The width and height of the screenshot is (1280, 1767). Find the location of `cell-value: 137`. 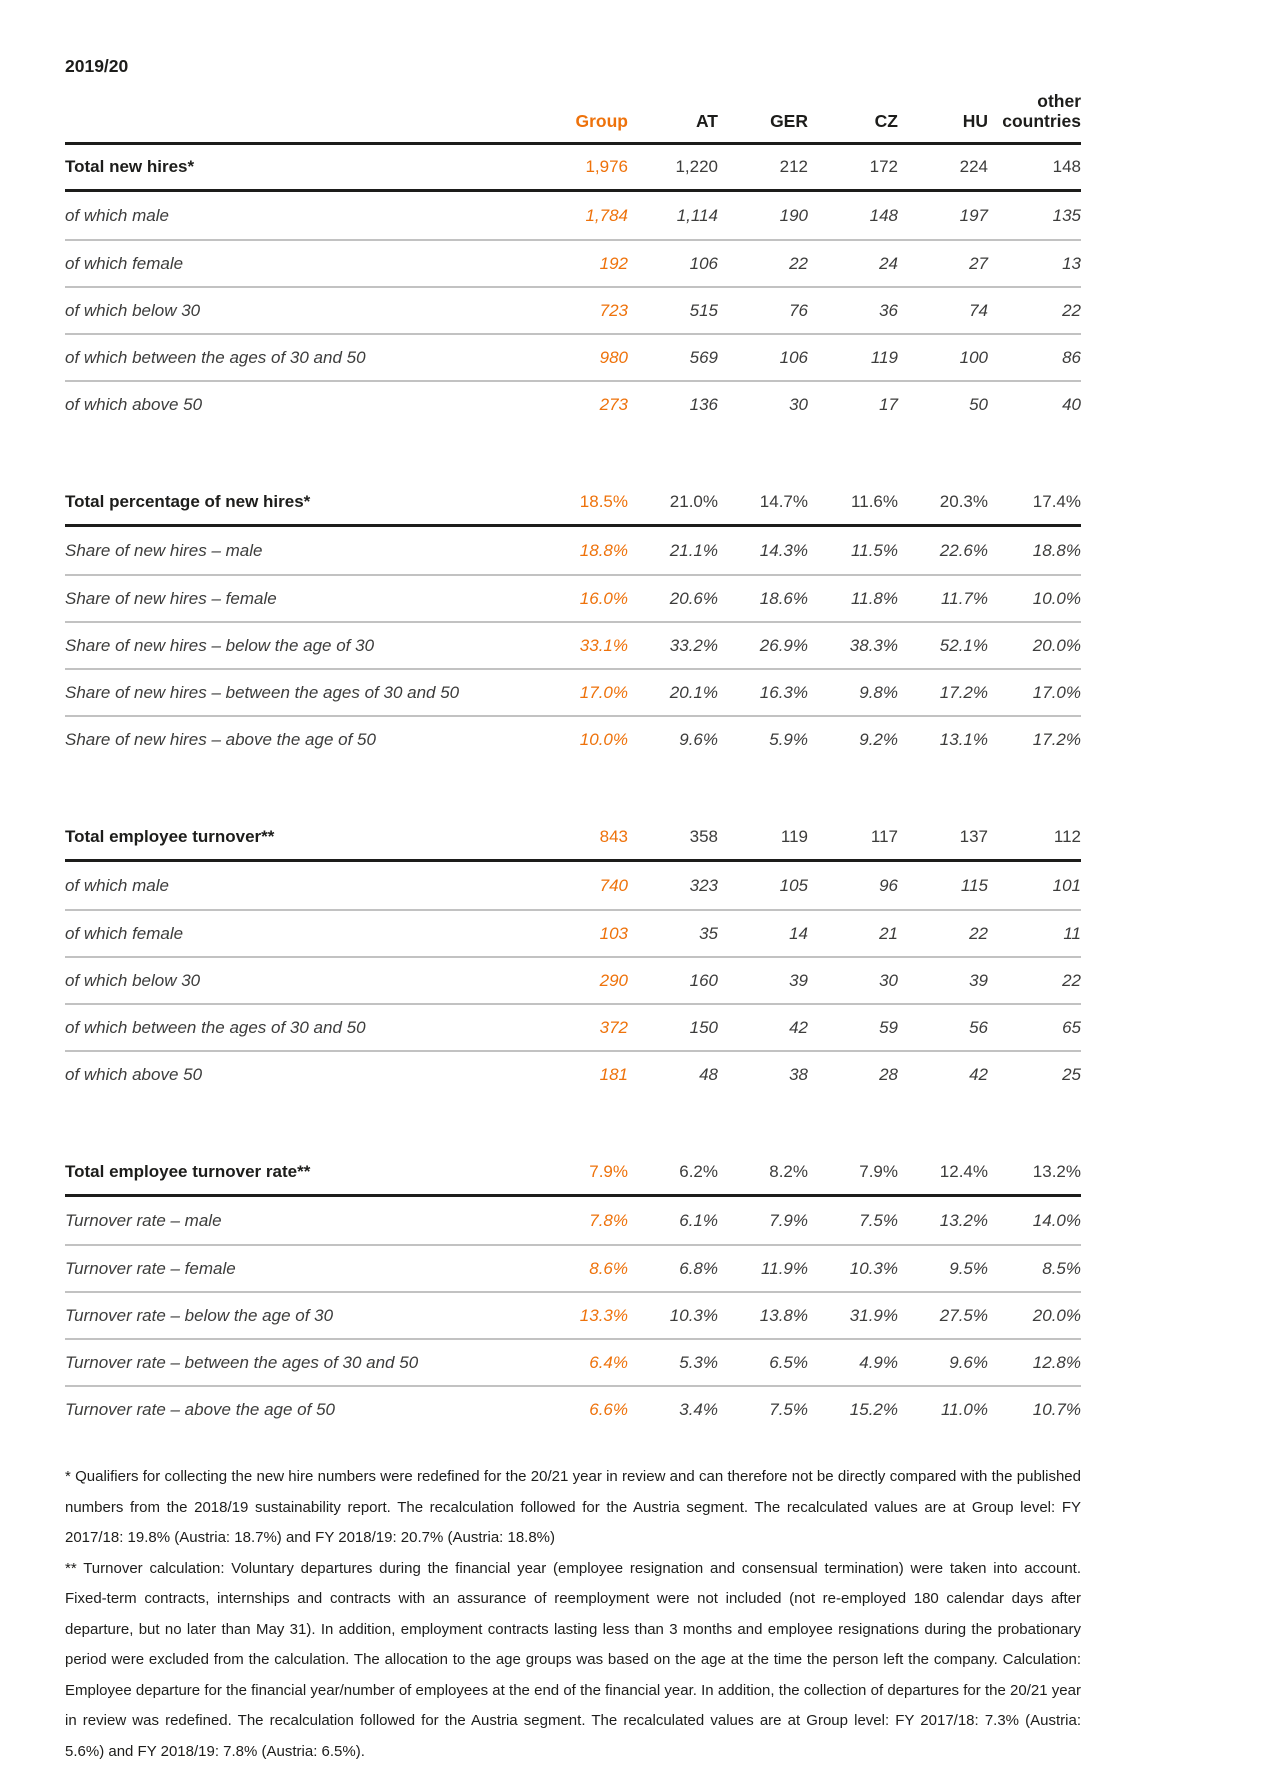

cell-value: 137 is located at coordinates (943, 837).